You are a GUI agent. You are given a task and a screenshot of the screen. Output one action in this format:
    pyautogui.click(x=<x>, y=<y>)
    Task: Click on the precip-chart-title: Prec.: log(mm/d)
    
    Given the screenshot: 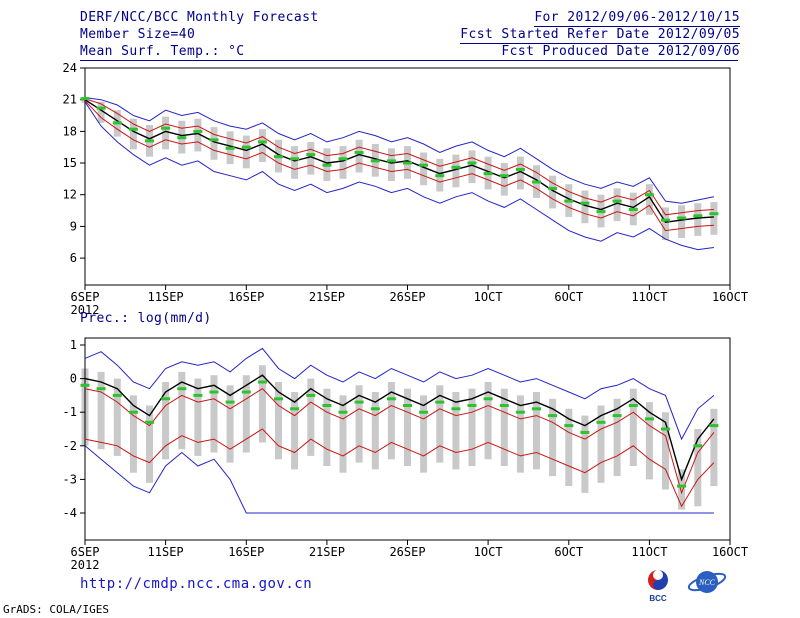 What is the action you would take?
    pyautogui.click(x=146, y=318)
    